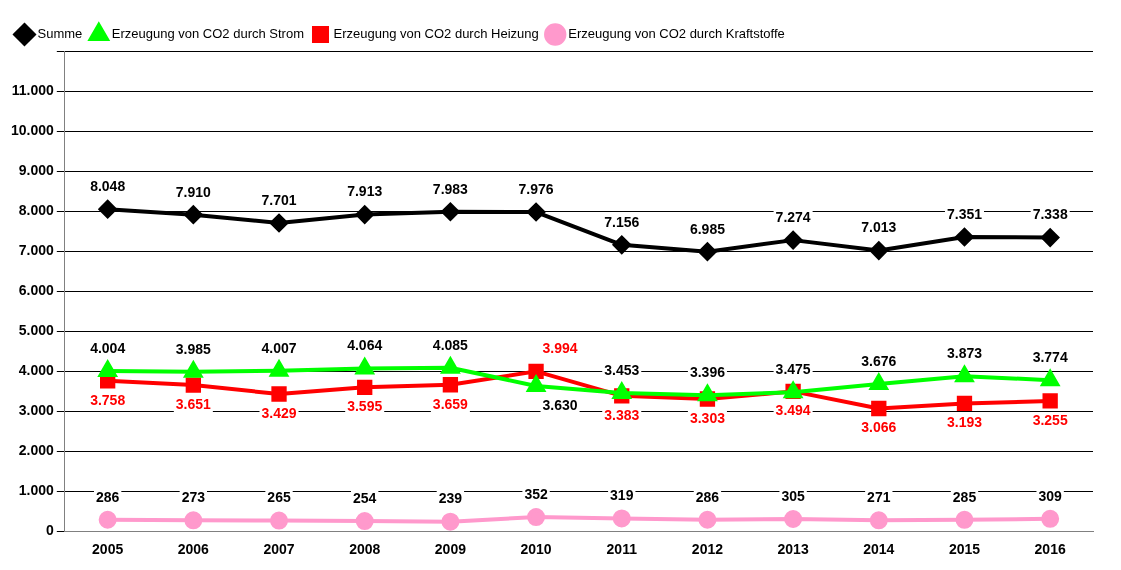  Describe the element at coordinates (365, 549) in the screenshot. I see `x-tick-label: 2008` at that location.